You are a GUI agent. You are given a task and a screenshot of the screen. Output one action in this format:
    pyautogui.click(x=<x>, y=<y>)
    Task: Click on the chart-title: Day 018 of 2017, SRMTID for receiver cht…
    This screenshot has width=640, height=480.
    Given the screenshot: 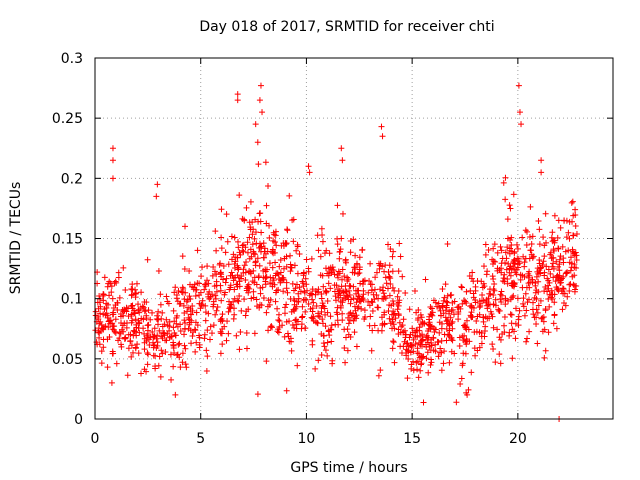 What is the action you would take?
    pyautogui.click(x=346, y=27)
    